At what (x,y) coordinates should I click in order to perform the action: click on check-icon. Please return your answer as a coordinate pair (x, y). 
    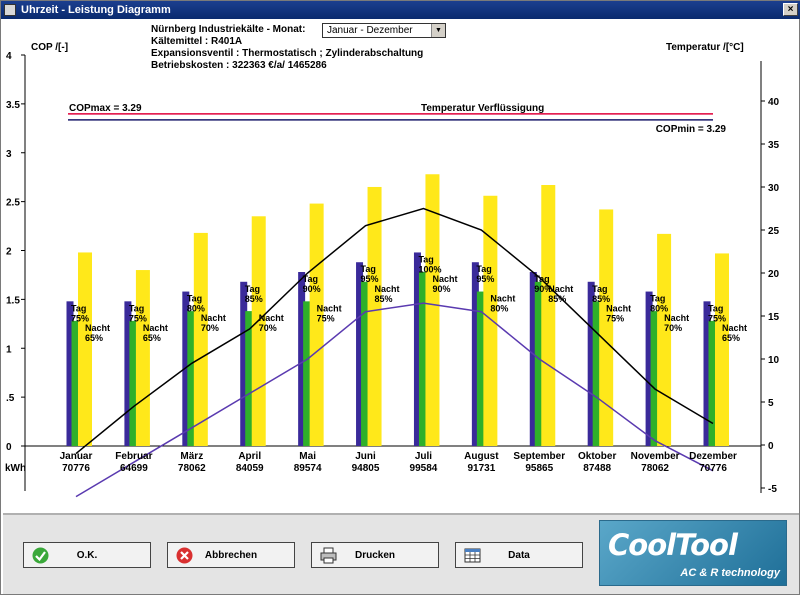
    Looking at the image, I should click on (40, 555).